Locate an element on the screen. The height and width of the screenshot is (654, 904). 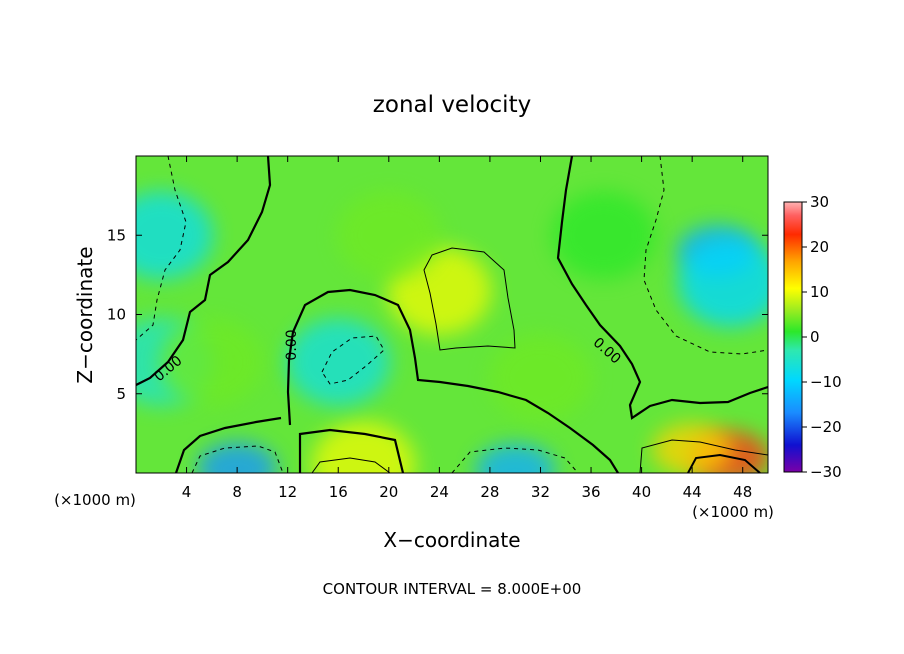
zero-contour-middle is located at coordinates (452, 380).